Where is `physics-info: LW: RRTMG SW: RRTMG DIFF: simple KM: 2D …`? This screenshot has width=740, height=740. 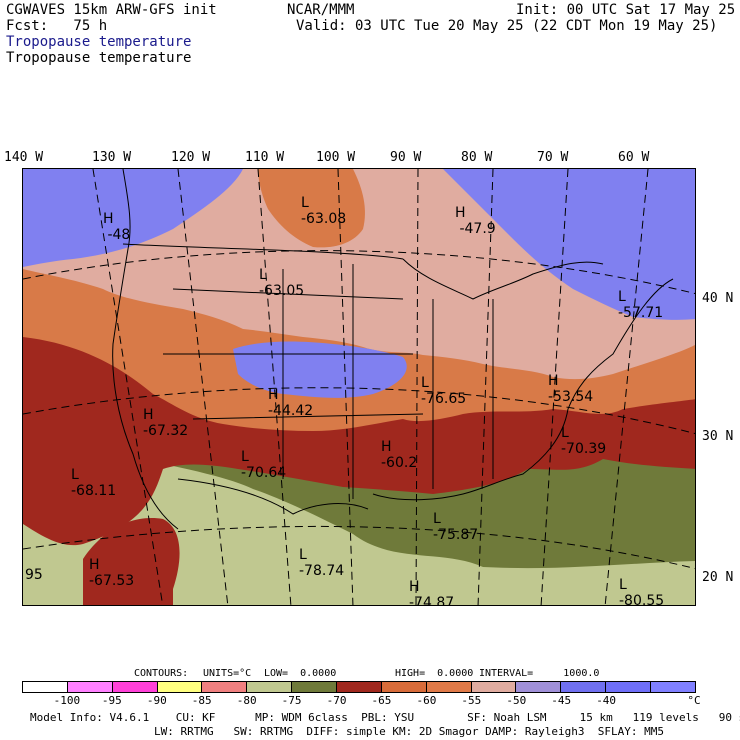
physics-info: LW: RRTMG SW: RRTMG DIFF: simple KM: 2D … is located at coordinates (409, 731).